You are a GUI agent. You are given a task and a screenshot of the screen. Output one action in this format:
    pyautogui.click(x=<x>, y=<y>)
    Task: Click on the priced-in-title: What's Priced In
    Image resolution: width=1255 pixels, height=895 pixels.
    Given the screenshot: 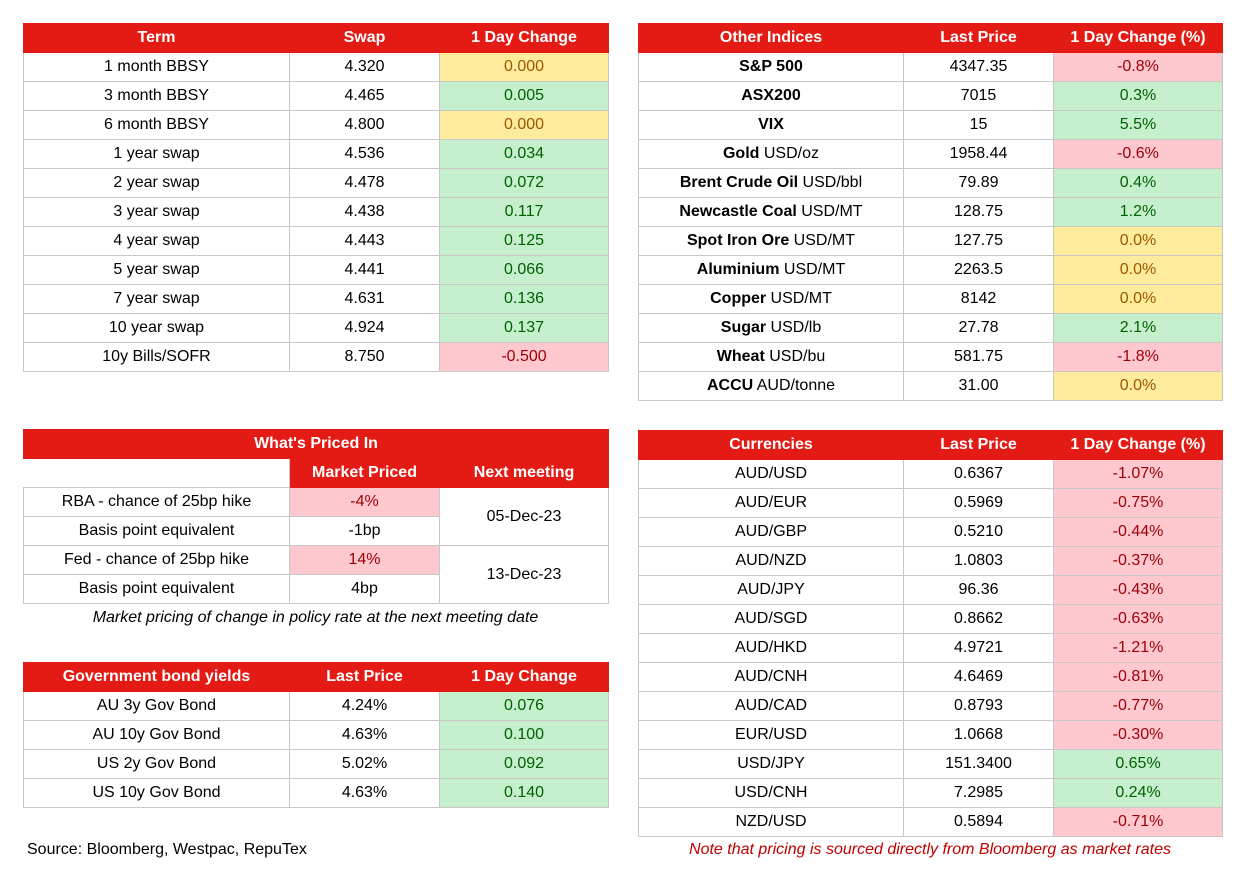 What is the action you would take?
    pyautogui.click(x=316, y=444)
    